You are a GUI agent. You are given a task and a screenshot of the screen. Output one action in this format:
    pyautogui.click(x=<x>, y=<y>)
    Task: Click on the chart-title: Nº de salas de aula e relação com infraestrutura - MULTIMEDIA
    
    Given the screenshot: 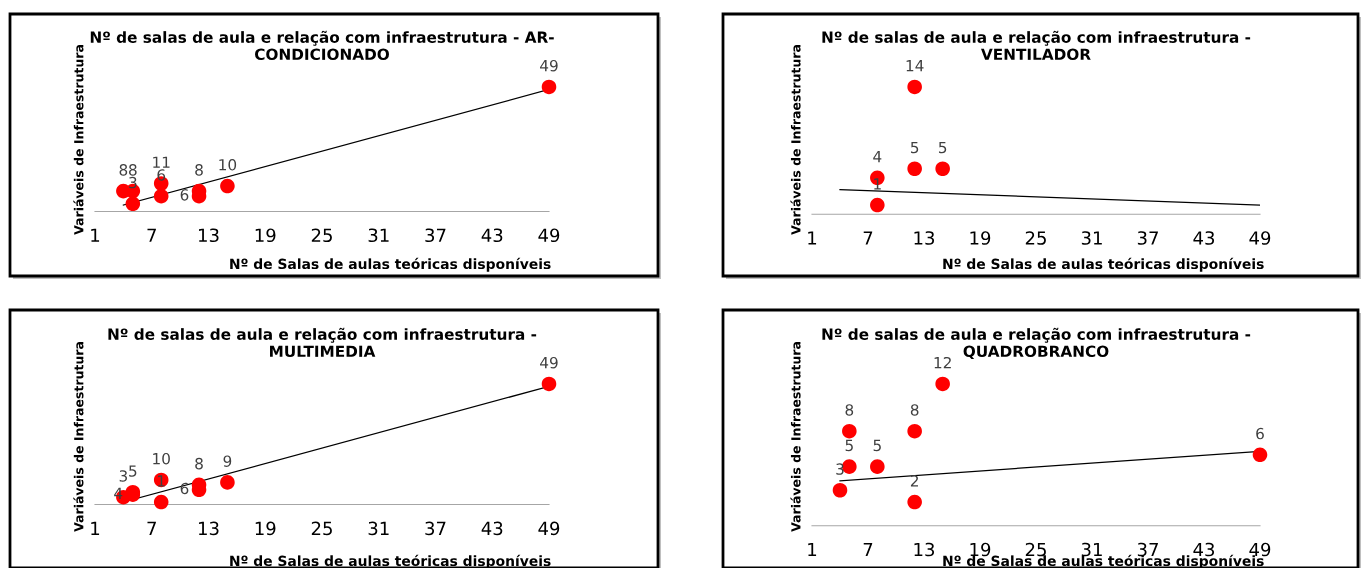 What is the action you would take?
    pyautogui.click(x=322, y=342)
    